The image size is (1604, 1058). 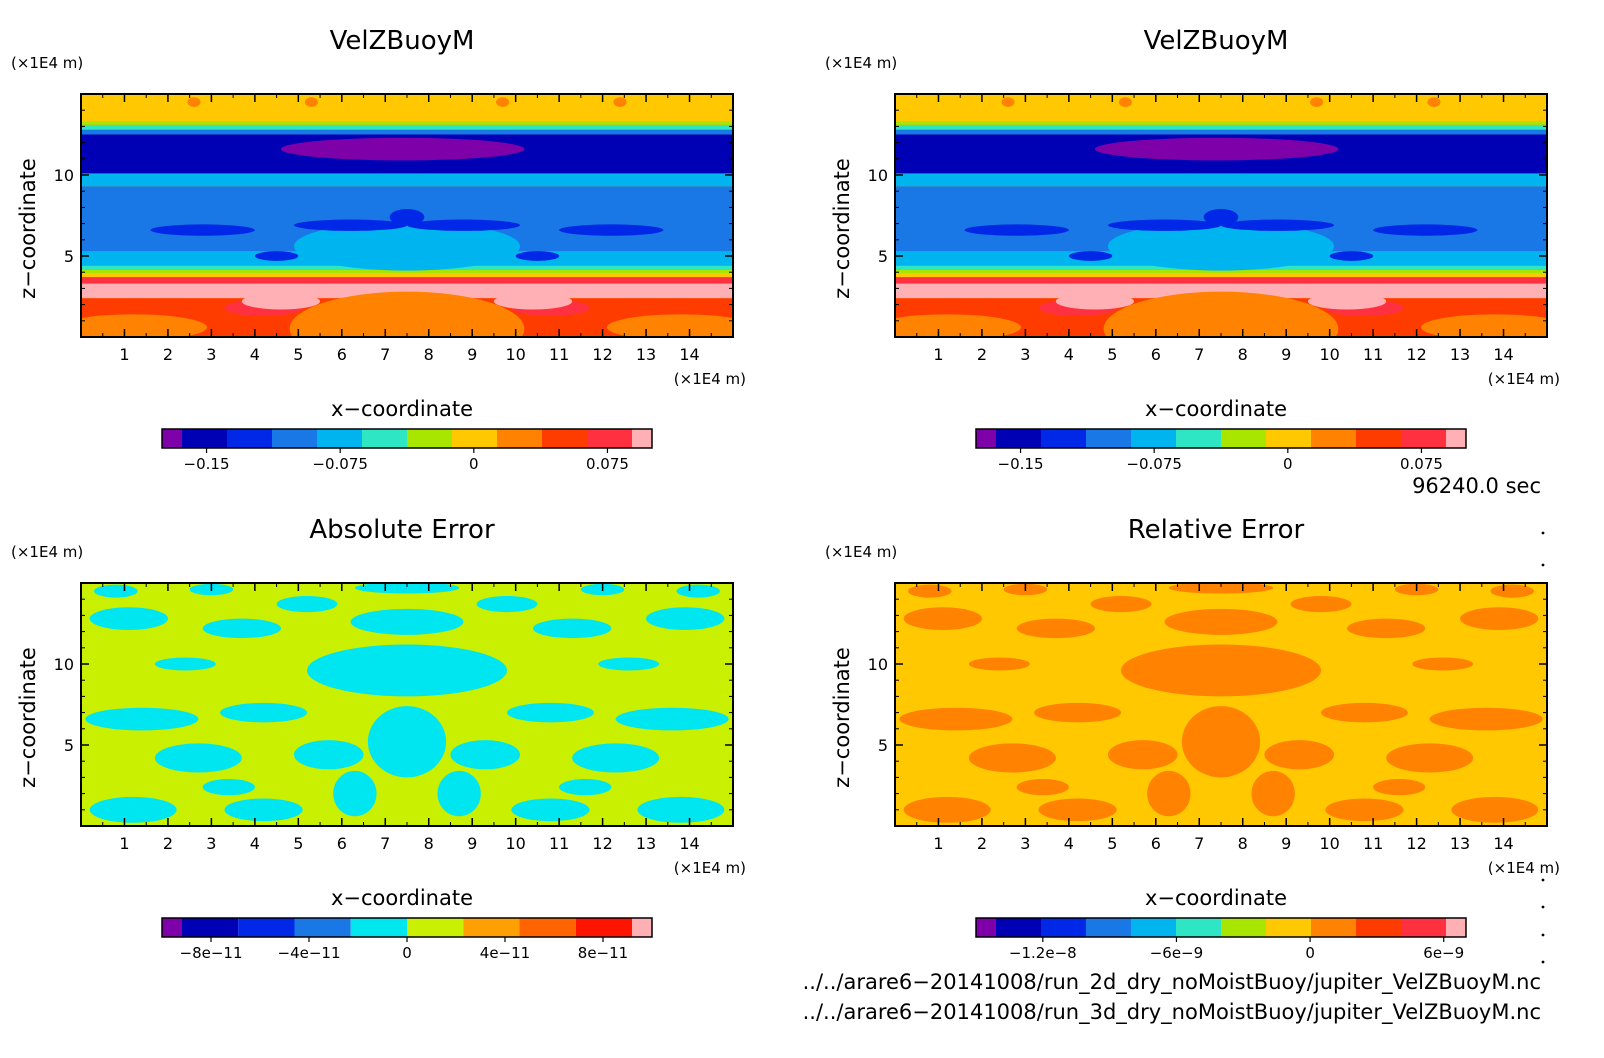 I want to click on y-tick-label: 5, so click(x=883, y=256).